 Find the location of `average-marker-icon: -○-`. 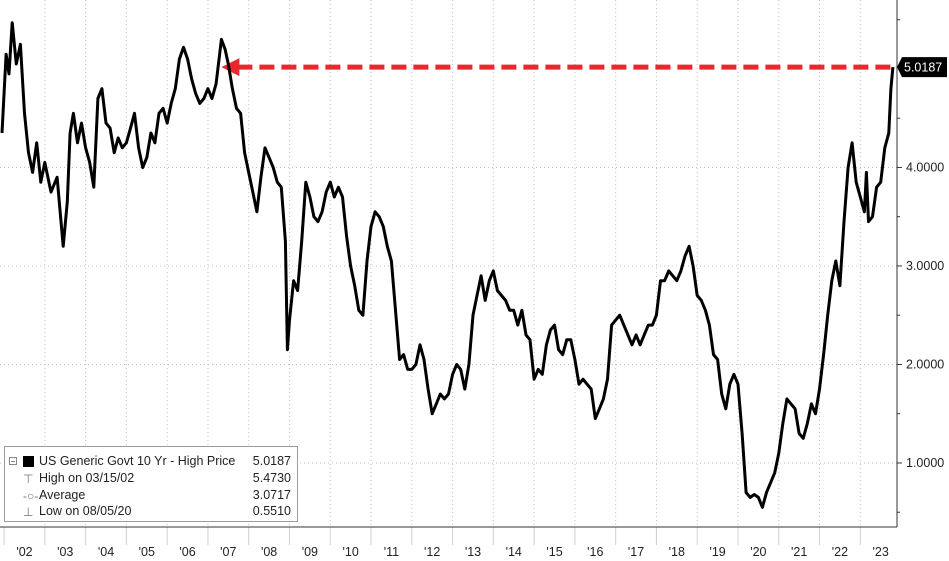

average-marker-icon: -○- is located at coordinates (31, 496).